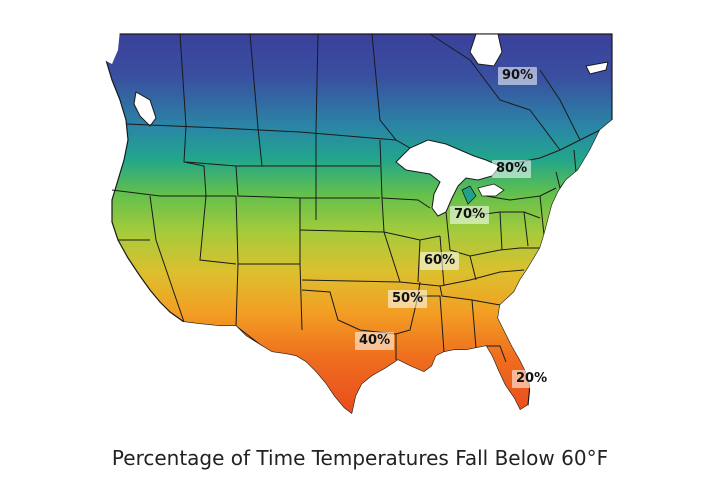 This screenshot has width=720, height=486. I want to click on zone-label-20: 20%, so click(532, 379).